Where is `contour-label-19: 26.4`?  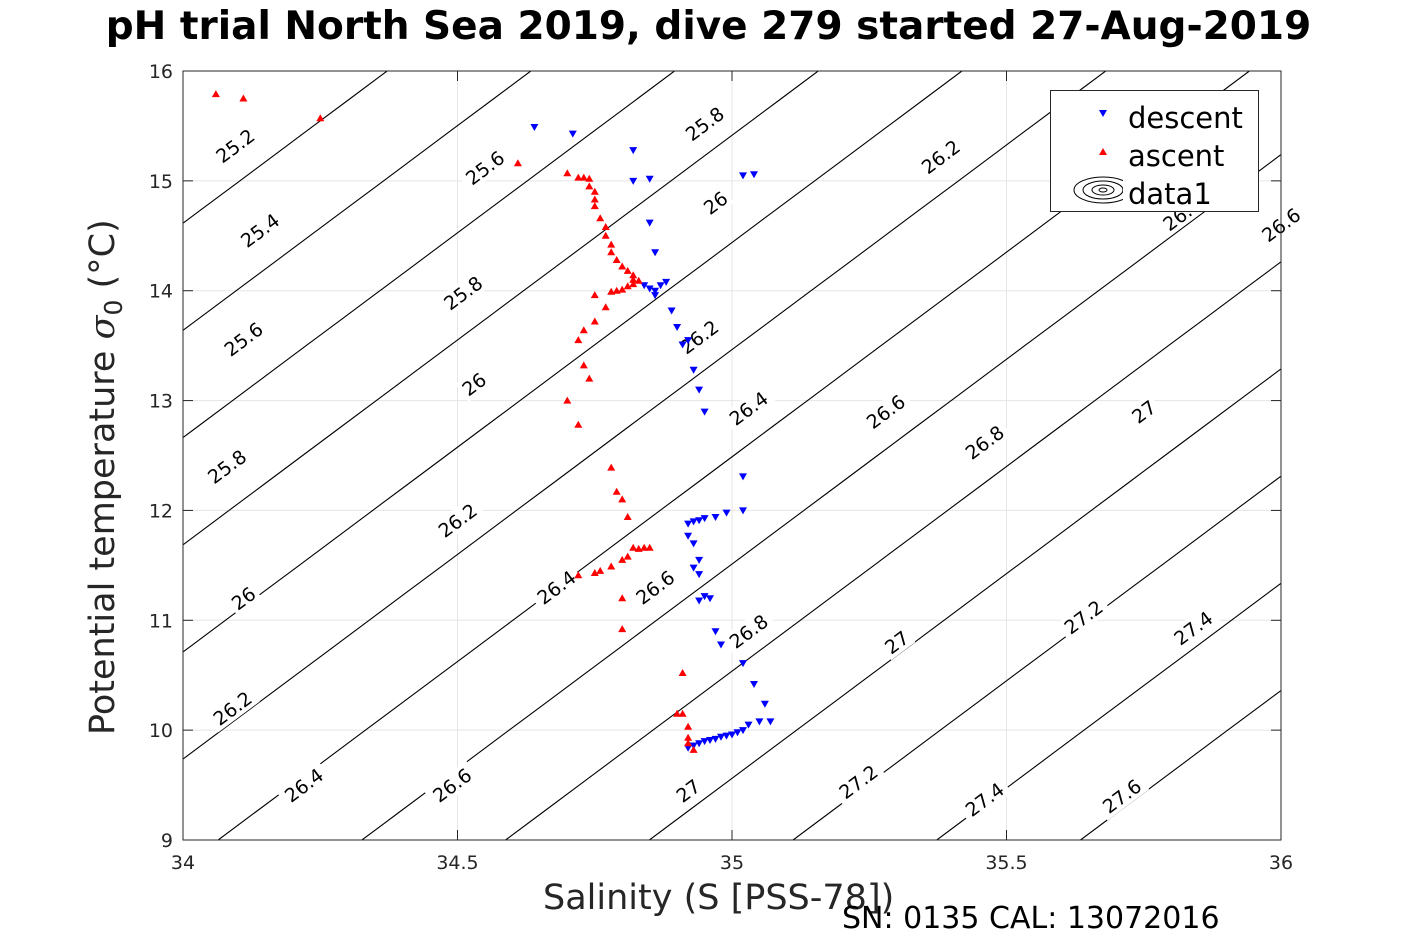
contour-label-19: 26.4 is located at coordinates (556, 587).